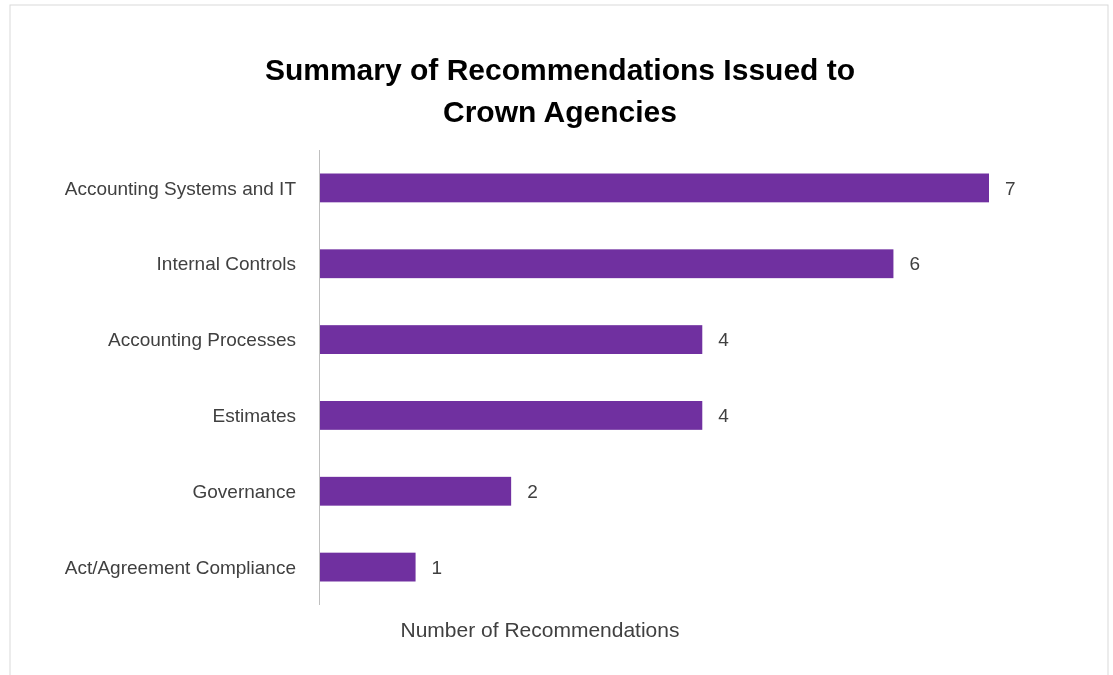 Image resolution: width=1113 pixels, height=675 pixels. What do you see at coordinates (244, 491) in the screenshot?
I see `y-tick-label: Governance` at bounding box center [244, 491].